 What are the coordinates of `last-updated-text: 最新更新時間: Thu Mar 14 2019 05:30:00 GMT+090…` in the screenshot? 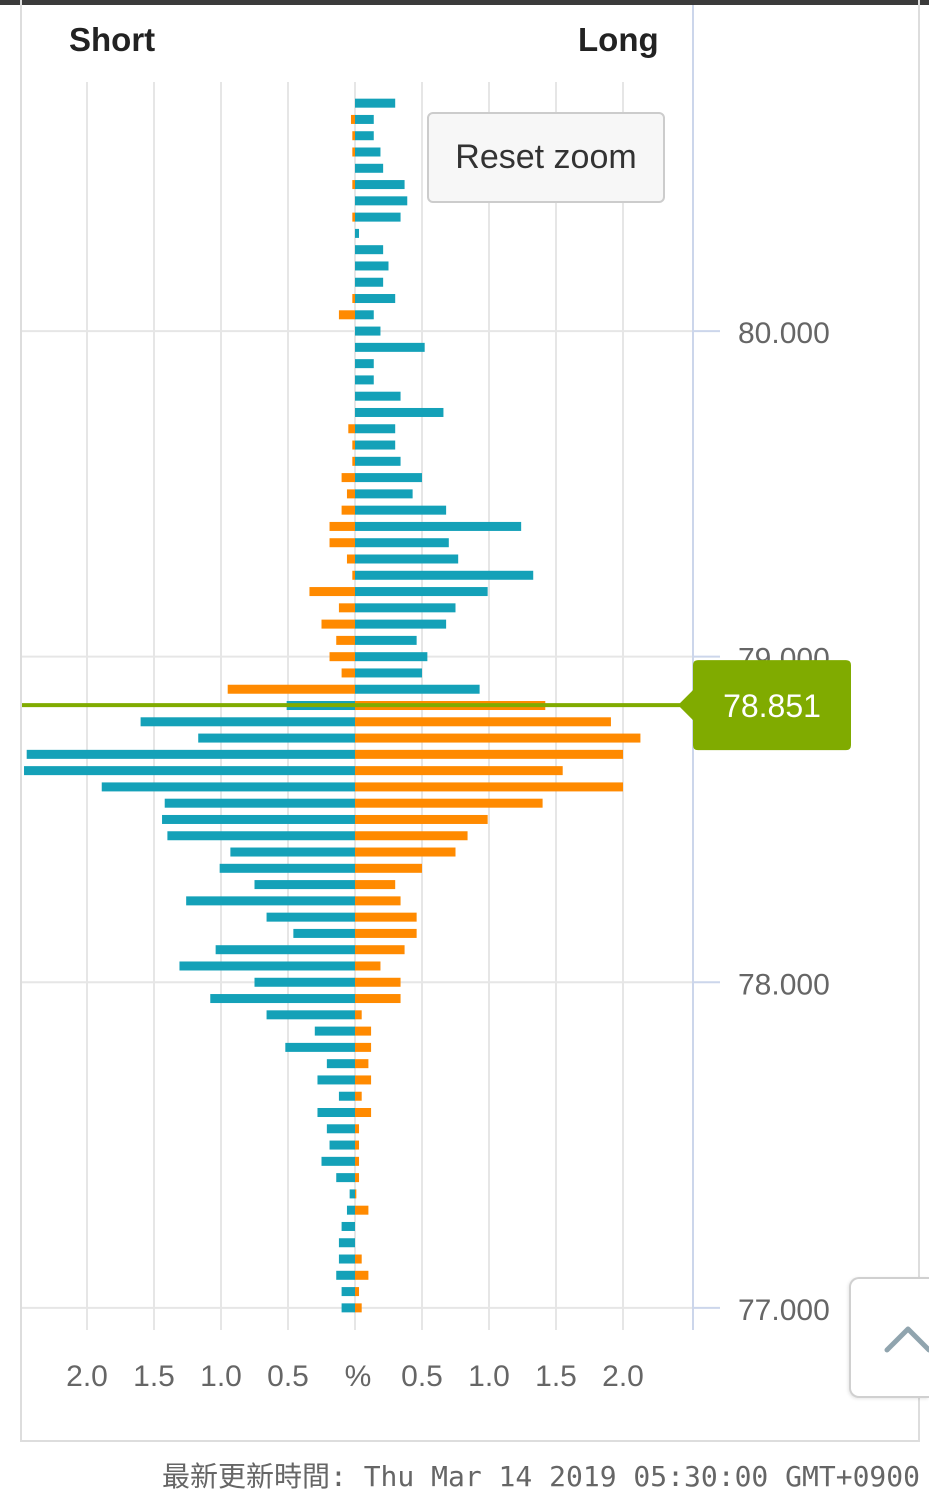 It's located at (540, 1476).